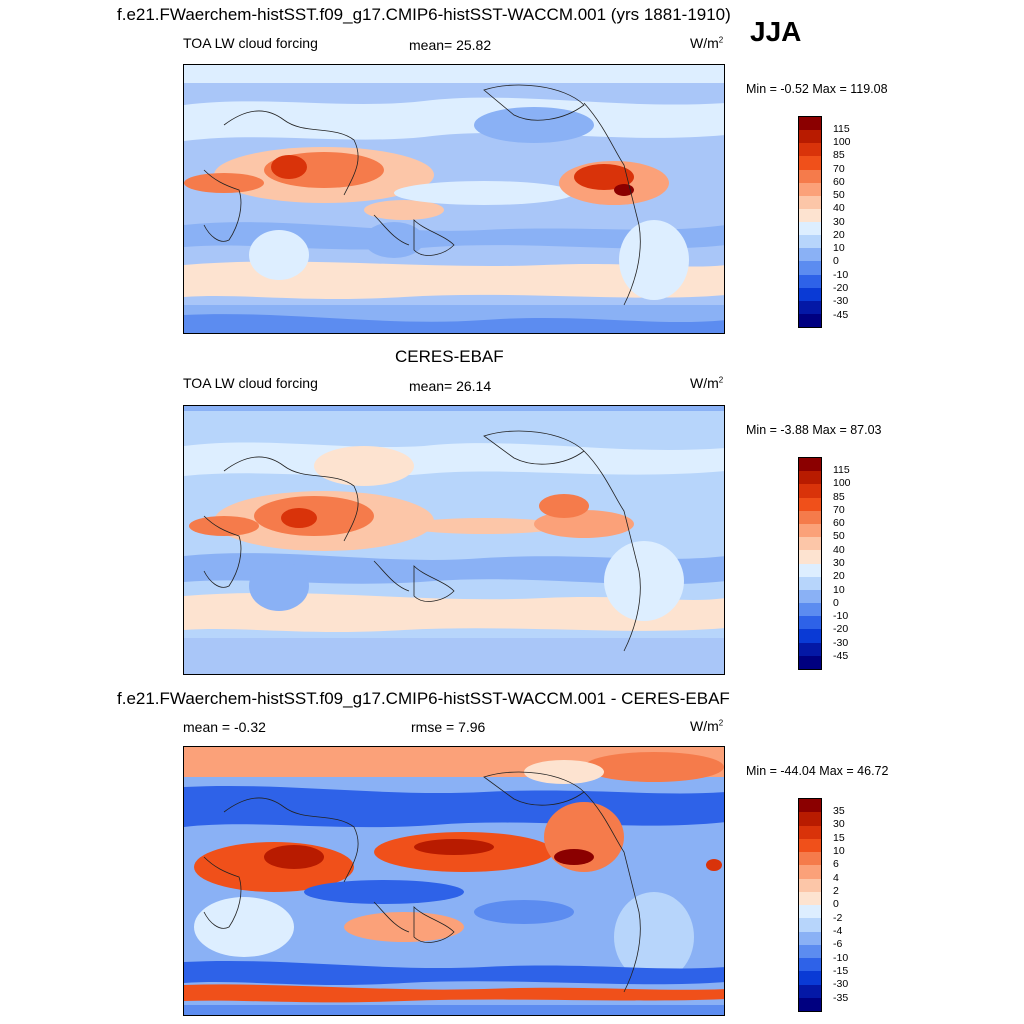 This screenshot has width=1024, height=1024. Describe the element at coordinates (841, 616) in the screenshot. I see `panel2-cbar-label: -10` at that location.